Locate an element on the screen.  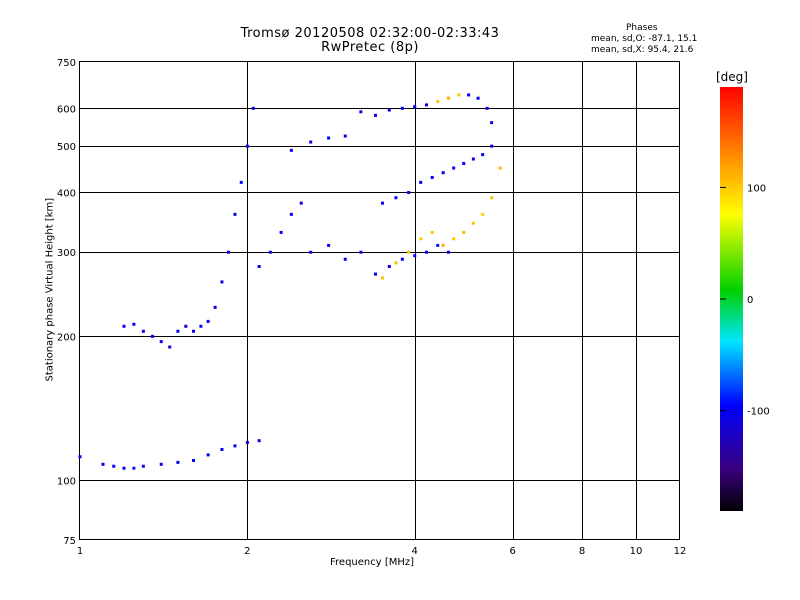
y-tick-label: 300 is located at coordinates (66, 253).